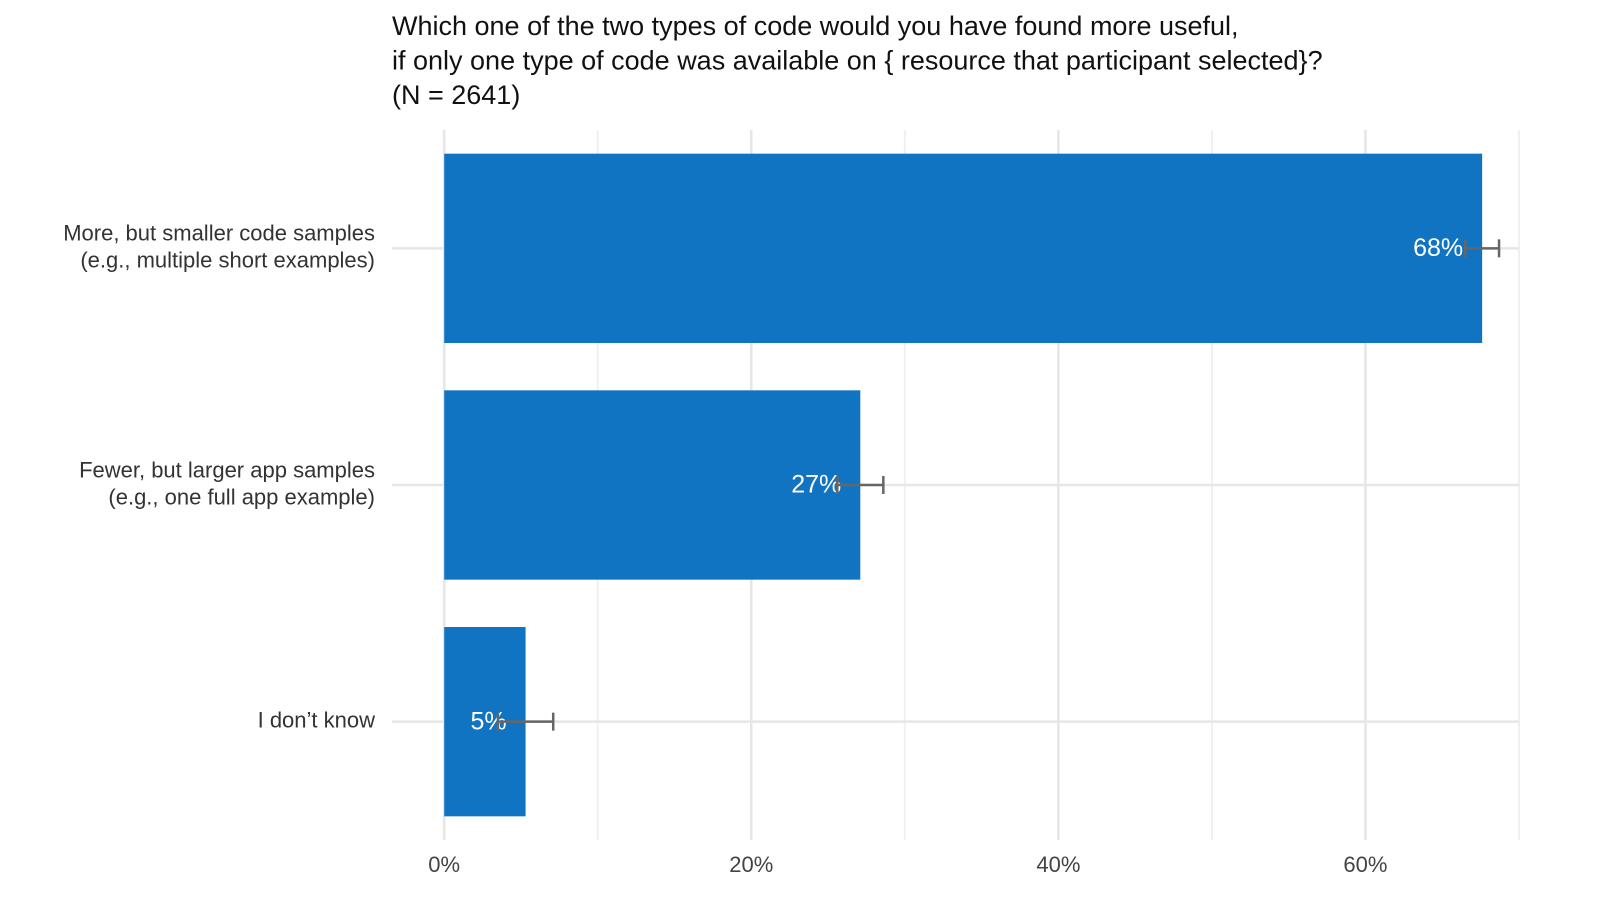 The width and height of the screenshot is (1600, 914). What do you see at coordinates (317, 719) in the screenshot?
I see `y-tick-label: I don’t know` at bounding box center [317, 719].